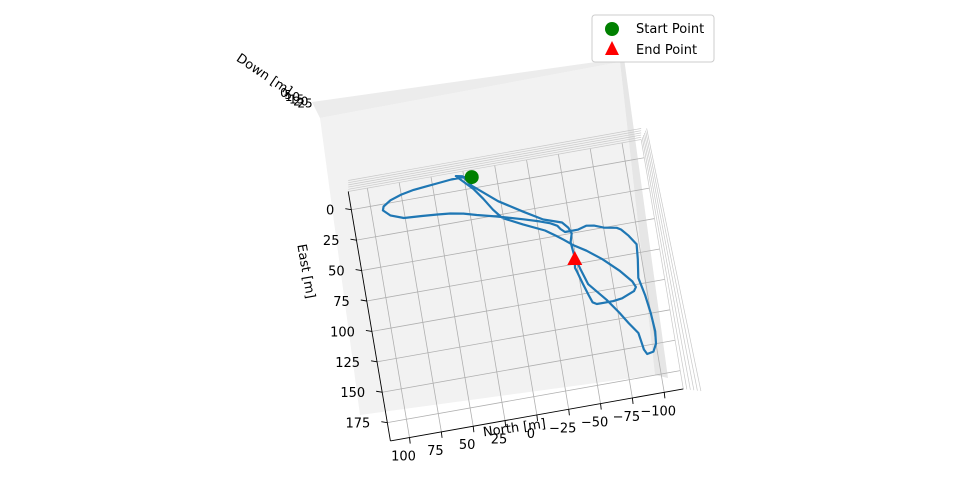  I want to click on down-tick-label-3: 15, so click(296, 99).